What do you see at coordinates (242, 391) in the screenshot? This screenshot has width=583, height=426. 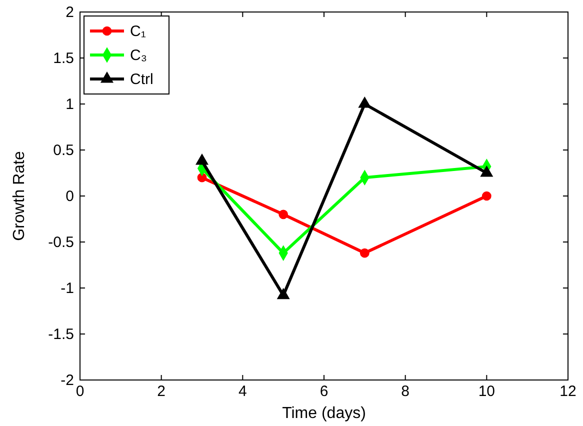 I see `x-tick-label: 4` at bounding box center [242, 391].